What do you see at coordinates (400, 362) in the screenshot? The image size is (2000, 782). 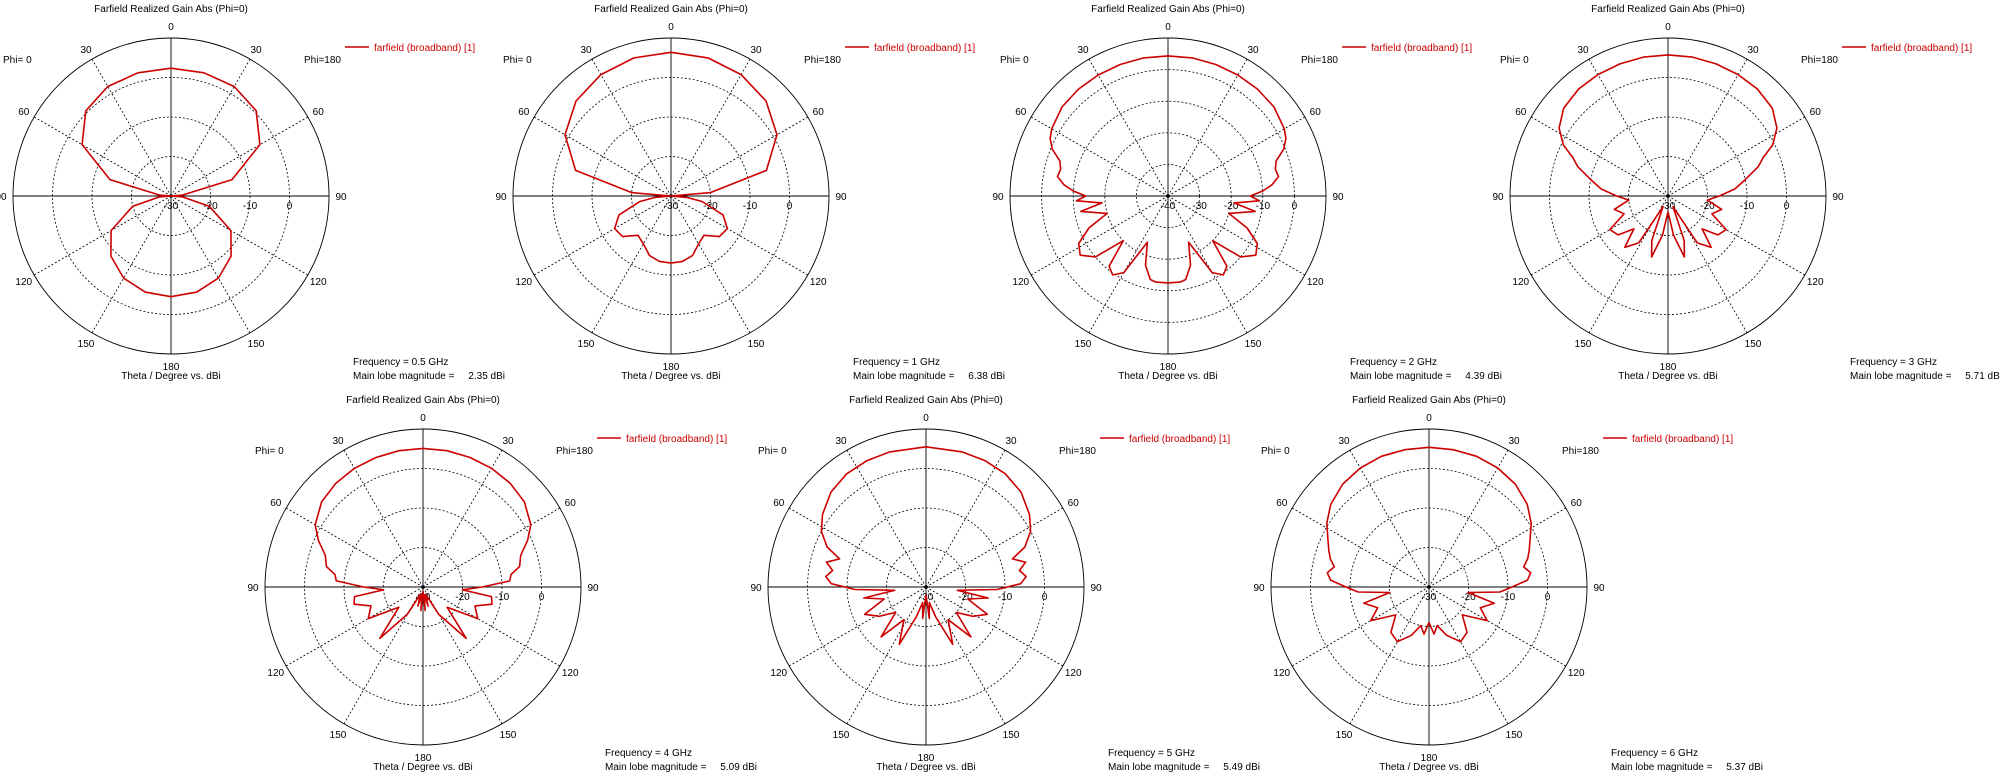 I see `frequency-label: Frequency = 0.5 GHz` at bounding box center [400, 362].